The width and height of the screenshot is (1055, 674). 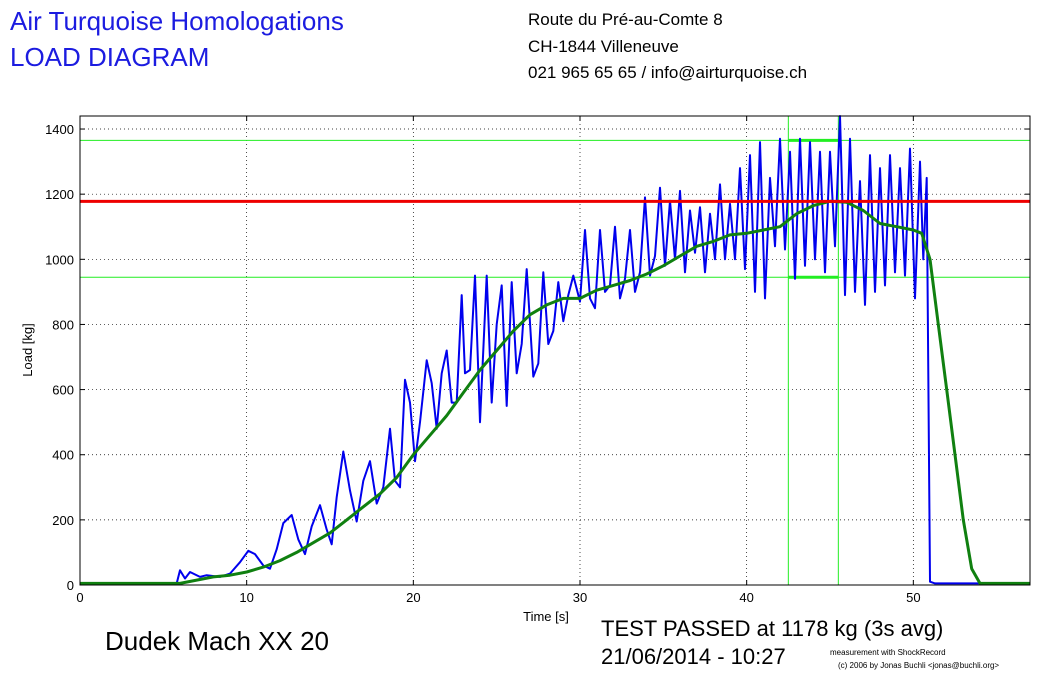 What do you see at coordinates (246, 597) in the screenshot?
I see `x-tick-label: 10` at bounding box center [246, 597].